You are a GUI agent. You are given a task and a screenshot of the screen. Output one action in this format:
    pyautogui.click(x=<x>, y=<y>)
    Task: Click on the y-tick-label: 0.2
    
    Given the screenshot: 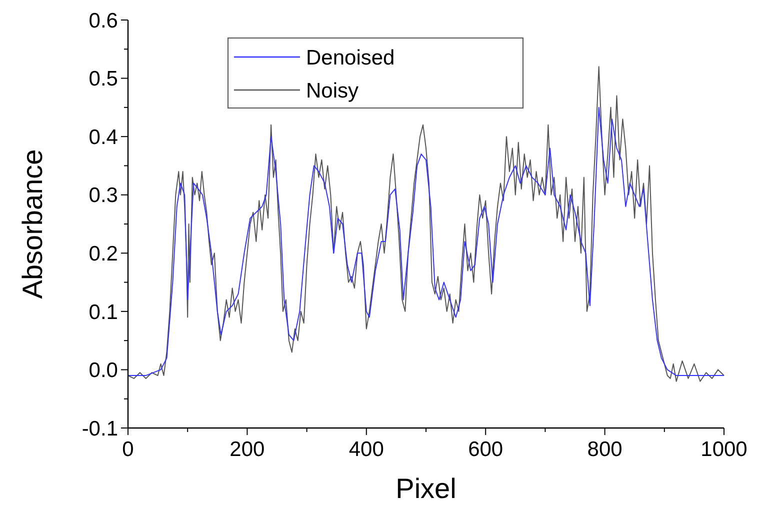 What is the action you would take?
    pyautogui.click(x=103, y=254)
    